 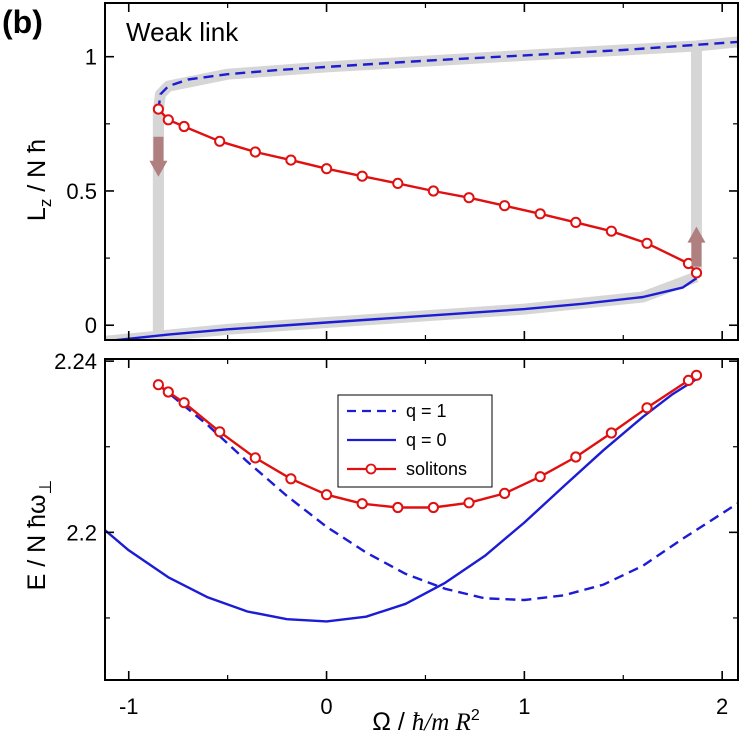 I want to click on y-tick-label: 2.2, so click(x=81, y=532).